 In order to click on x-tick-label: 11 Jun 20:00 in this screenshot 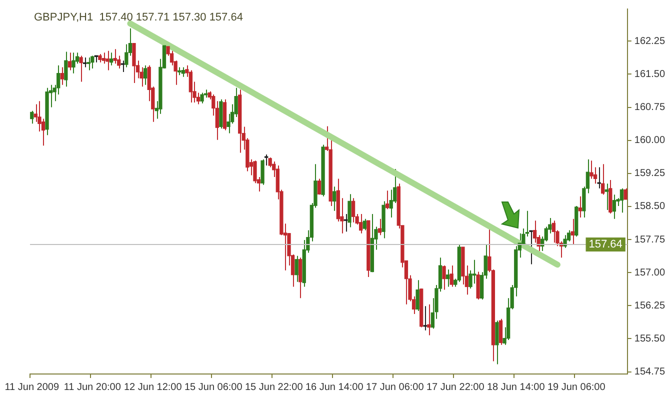, I will do `click(93, 387)`.